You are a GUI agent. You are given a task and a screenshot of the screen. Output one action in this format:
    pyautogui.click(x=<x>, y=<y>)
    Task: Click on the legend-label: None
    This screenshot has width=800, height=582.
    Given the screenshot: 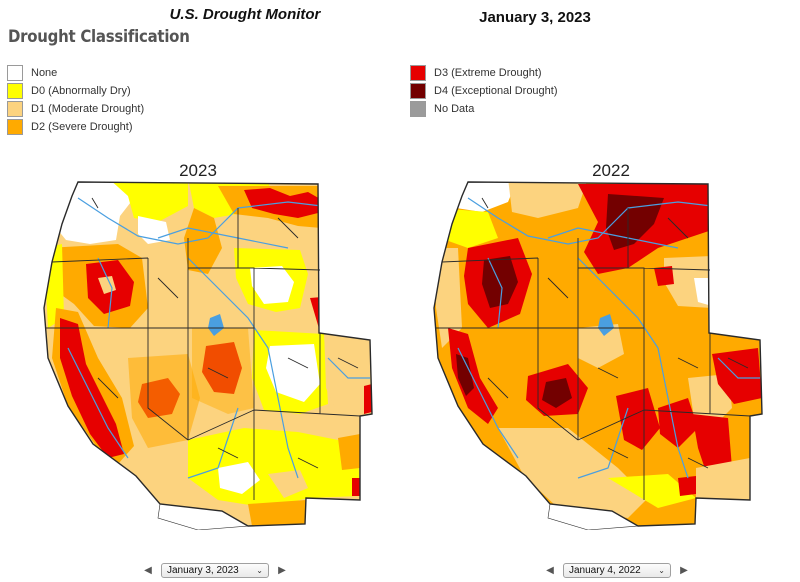 What is the action you would take?
    pyautogui.click(x=44, y=73)
    